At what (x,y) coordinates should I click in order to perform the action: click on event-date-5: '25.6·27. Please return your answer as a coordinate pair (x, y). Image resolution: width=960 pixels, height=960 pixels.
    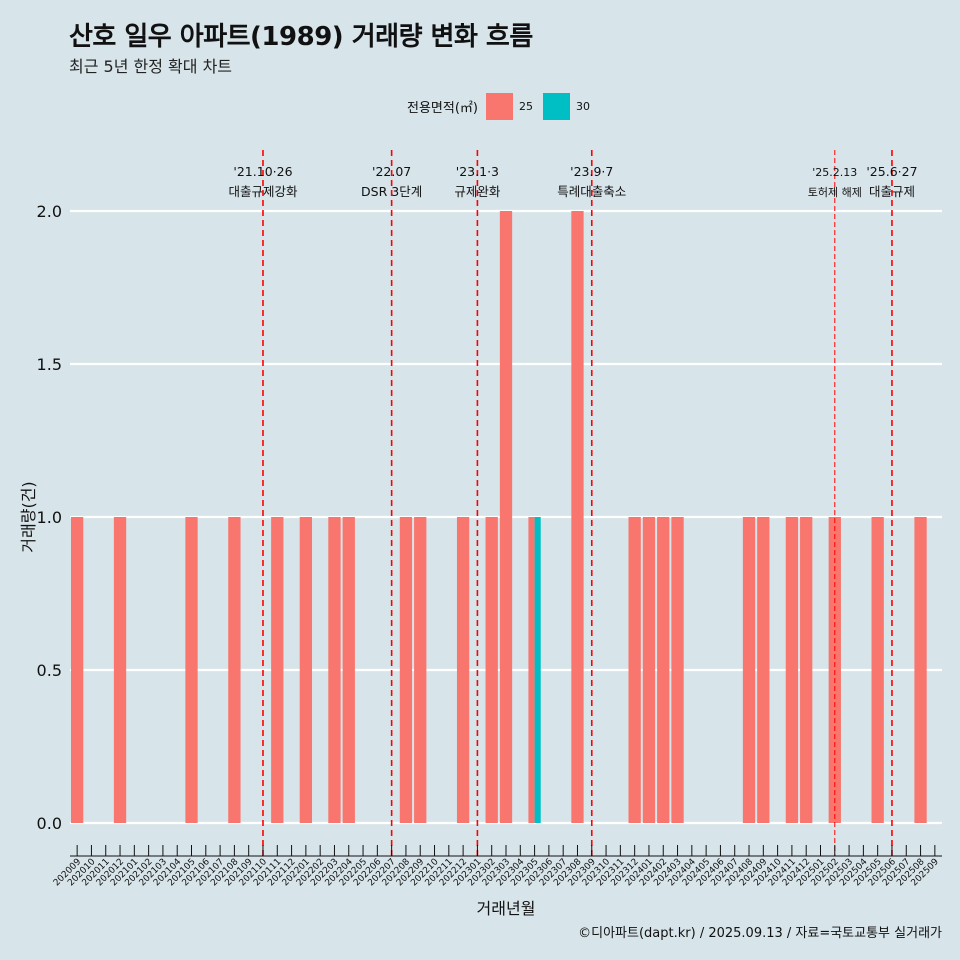
    Looking at the image, I should click on (891, 171).